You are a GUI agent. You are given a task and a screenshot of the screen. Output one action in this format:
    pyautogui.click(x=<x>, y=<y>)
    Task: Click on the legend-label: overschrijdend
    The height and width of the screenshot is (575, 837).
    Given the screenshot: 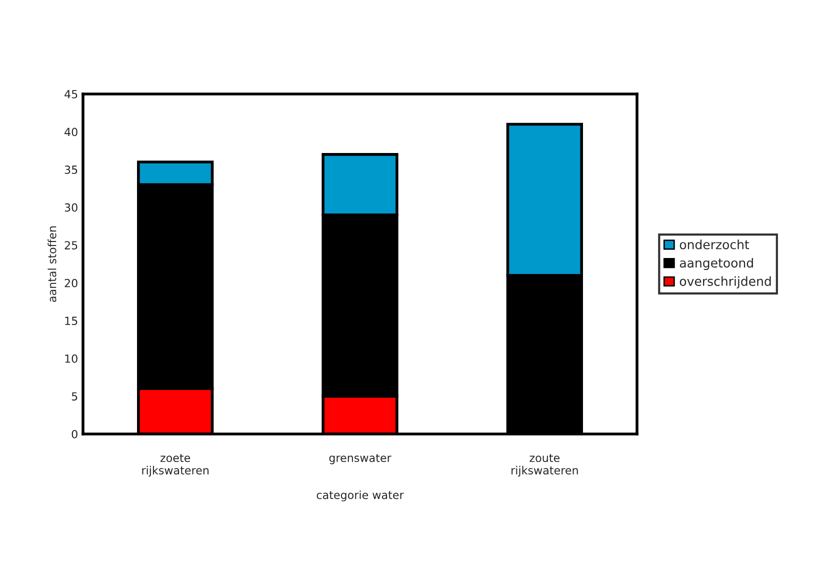 What is the action you would take?
    pyautogui.click(x=725, y=282)
    